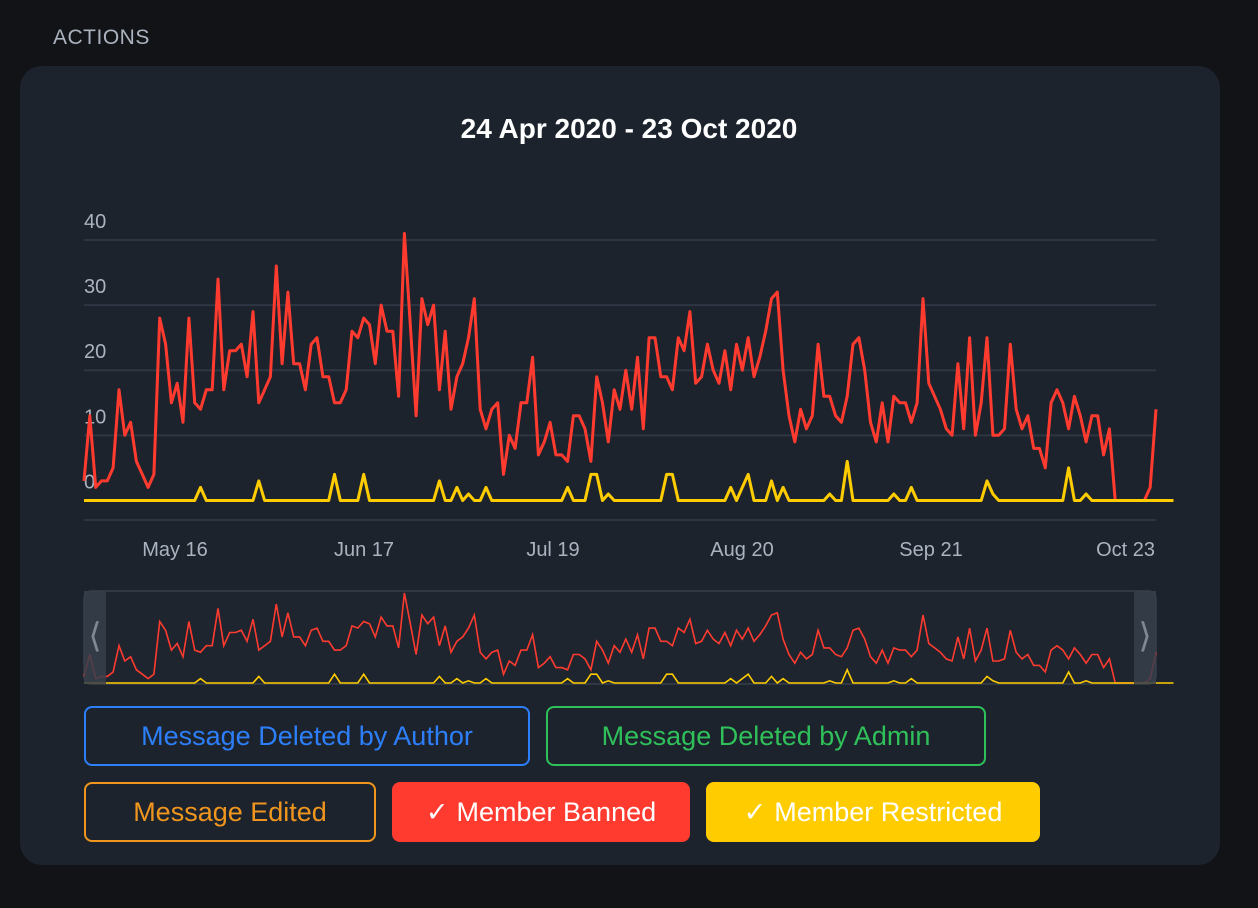 Image resolution: width=1258 pixels, height=908 pixels. I want to click on toggle-label: Message Edited, so click(230, 811).